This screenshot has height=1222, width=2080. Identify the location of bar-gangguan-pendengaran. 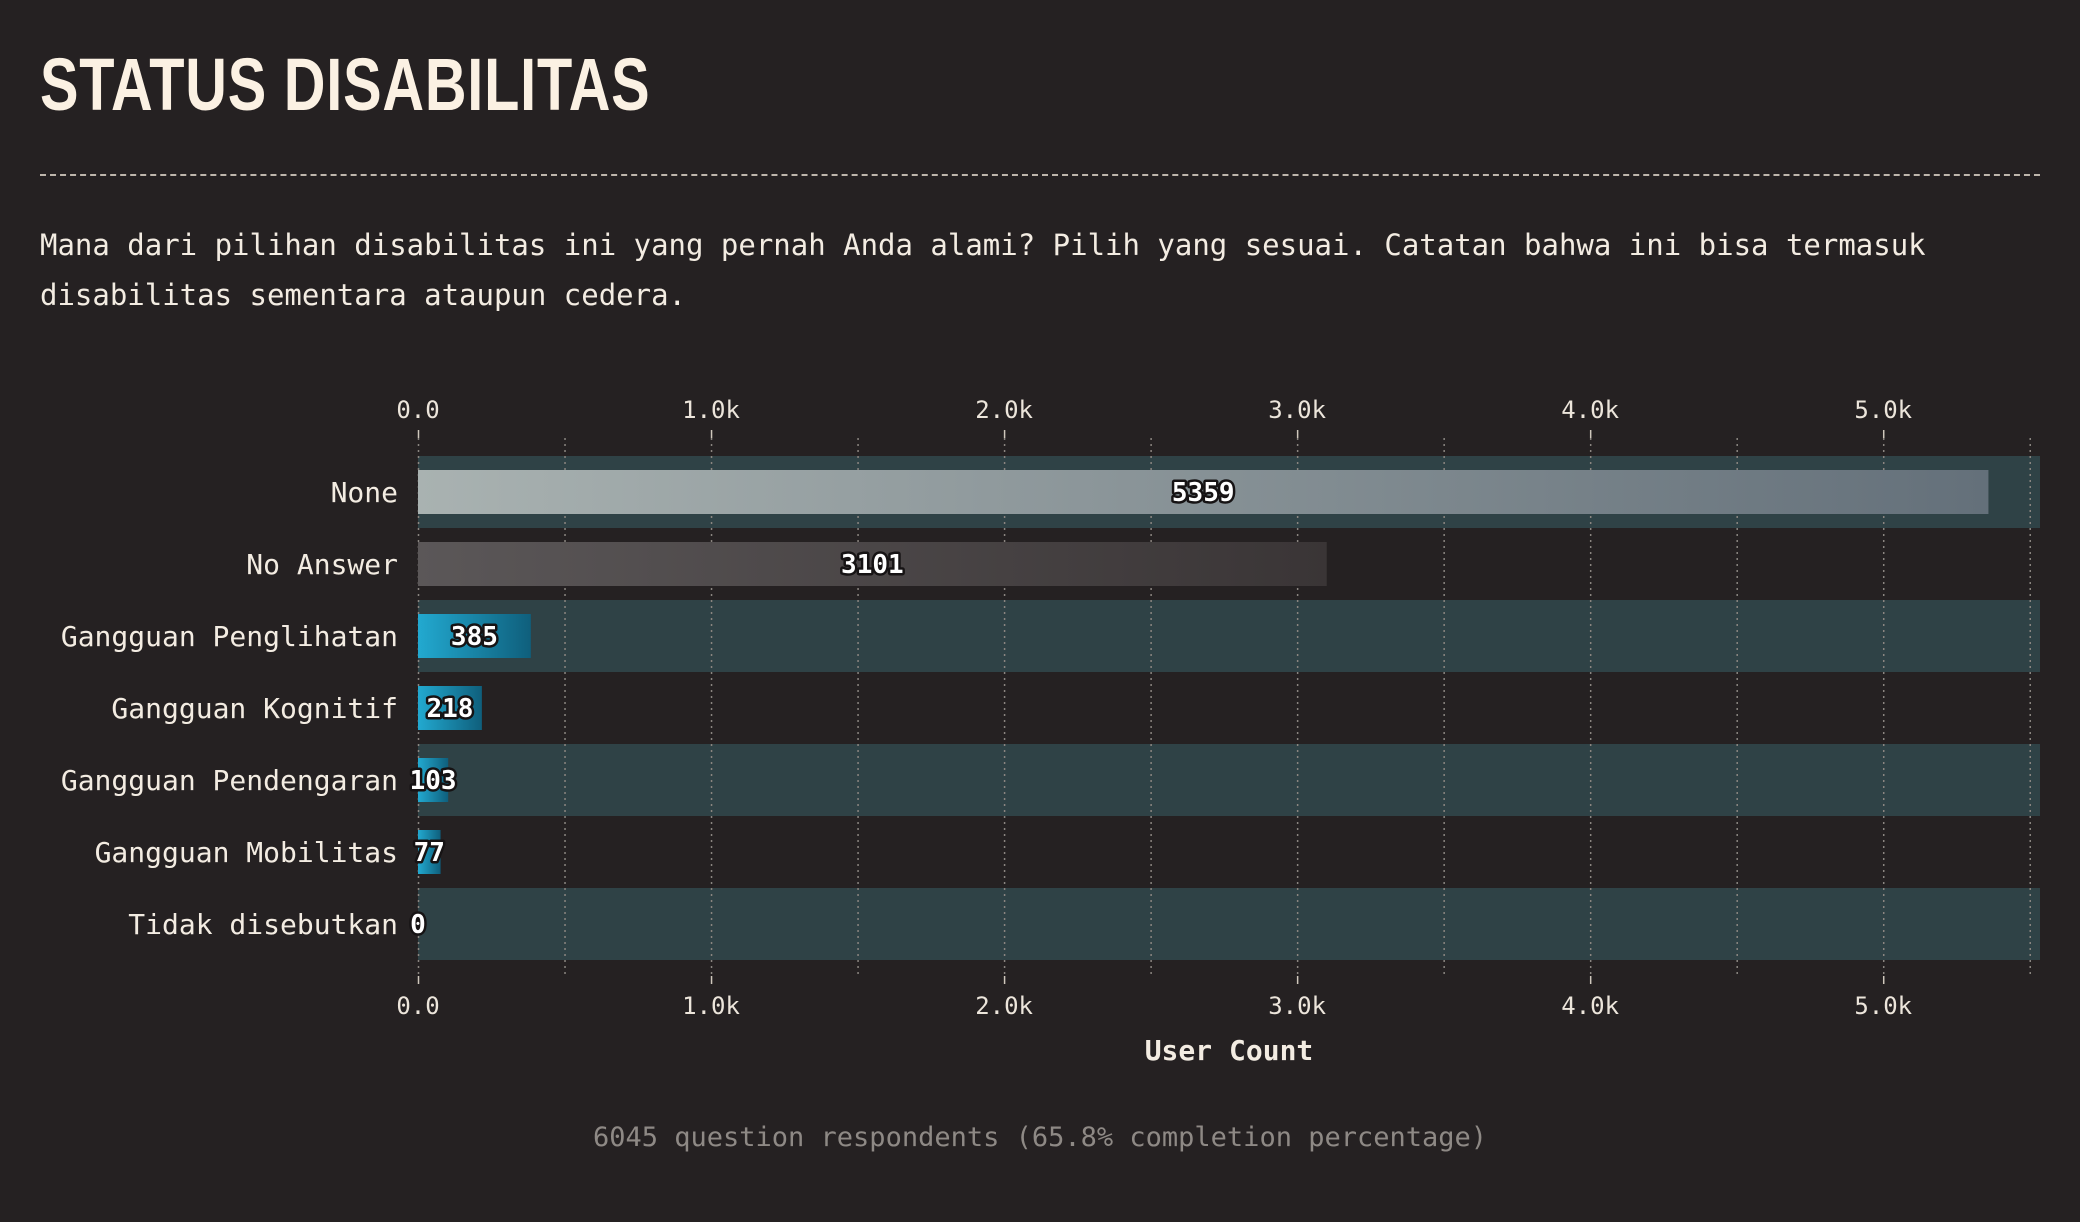
(433, 780).